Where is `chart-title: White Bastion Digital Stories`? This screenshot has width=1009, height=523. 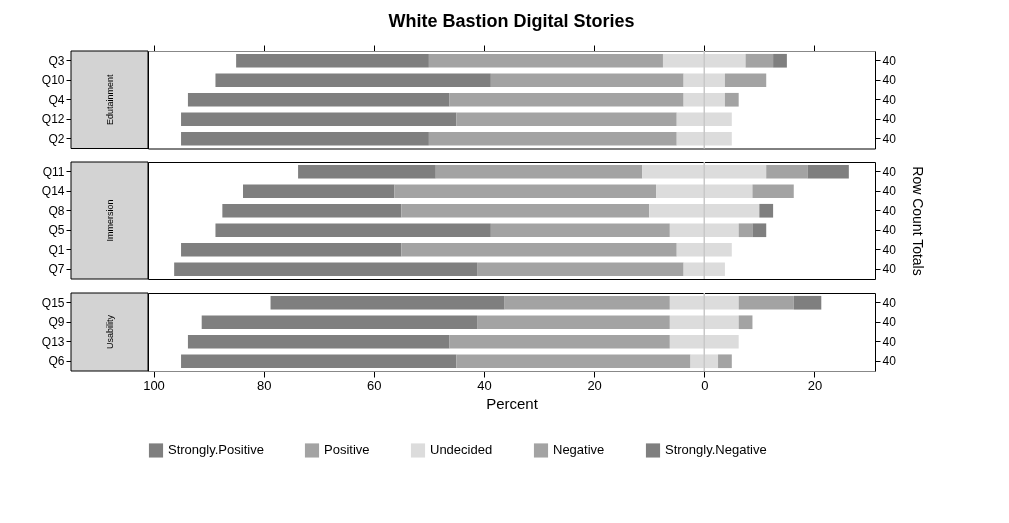
chart-title: White Bastion Digital Stories is located at coordinates (511, 20).